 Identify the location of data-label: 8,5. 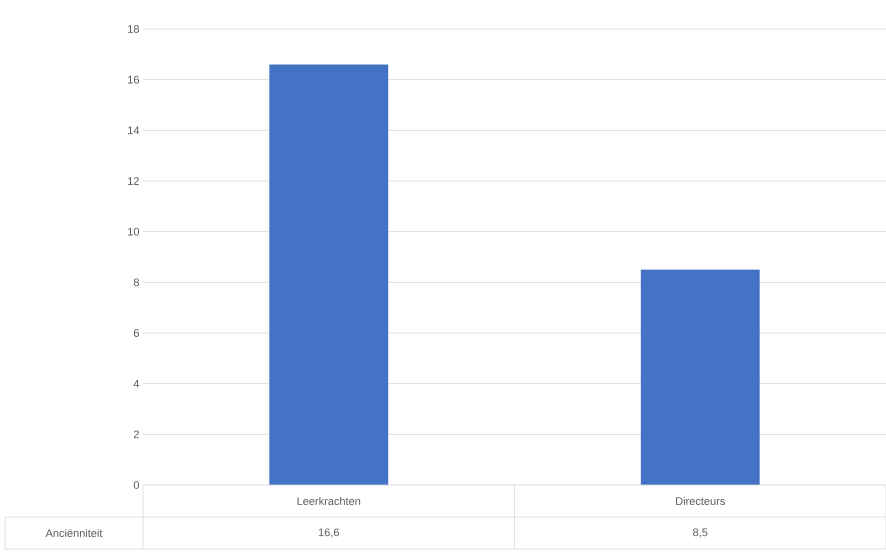
(700, 533).